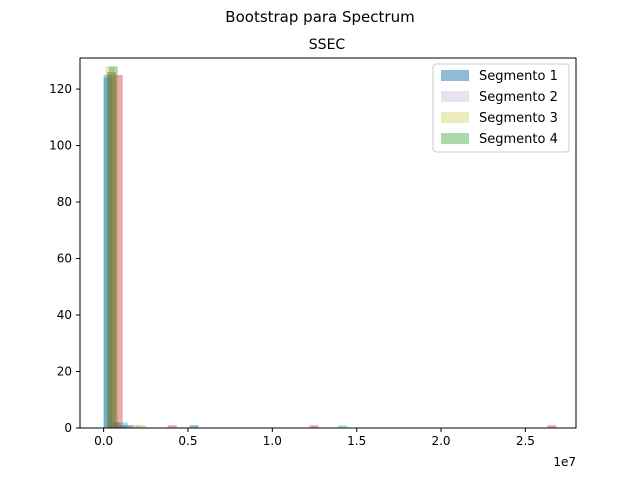 This screenshot has height=480, width=640. What do you see at coordinates (103, 441) in the screenshot?
I see `x-tick-label: 0.0` at bounding box center [103, 441].